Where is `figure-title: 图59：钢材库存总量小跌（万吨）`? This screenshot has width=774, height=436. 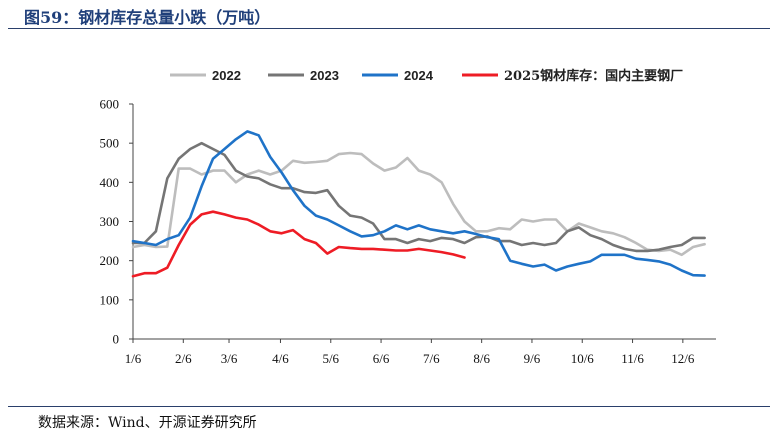
figure-title: 图59：钢材库存总量小跌（万吨） is located at coordinates (147, 17).